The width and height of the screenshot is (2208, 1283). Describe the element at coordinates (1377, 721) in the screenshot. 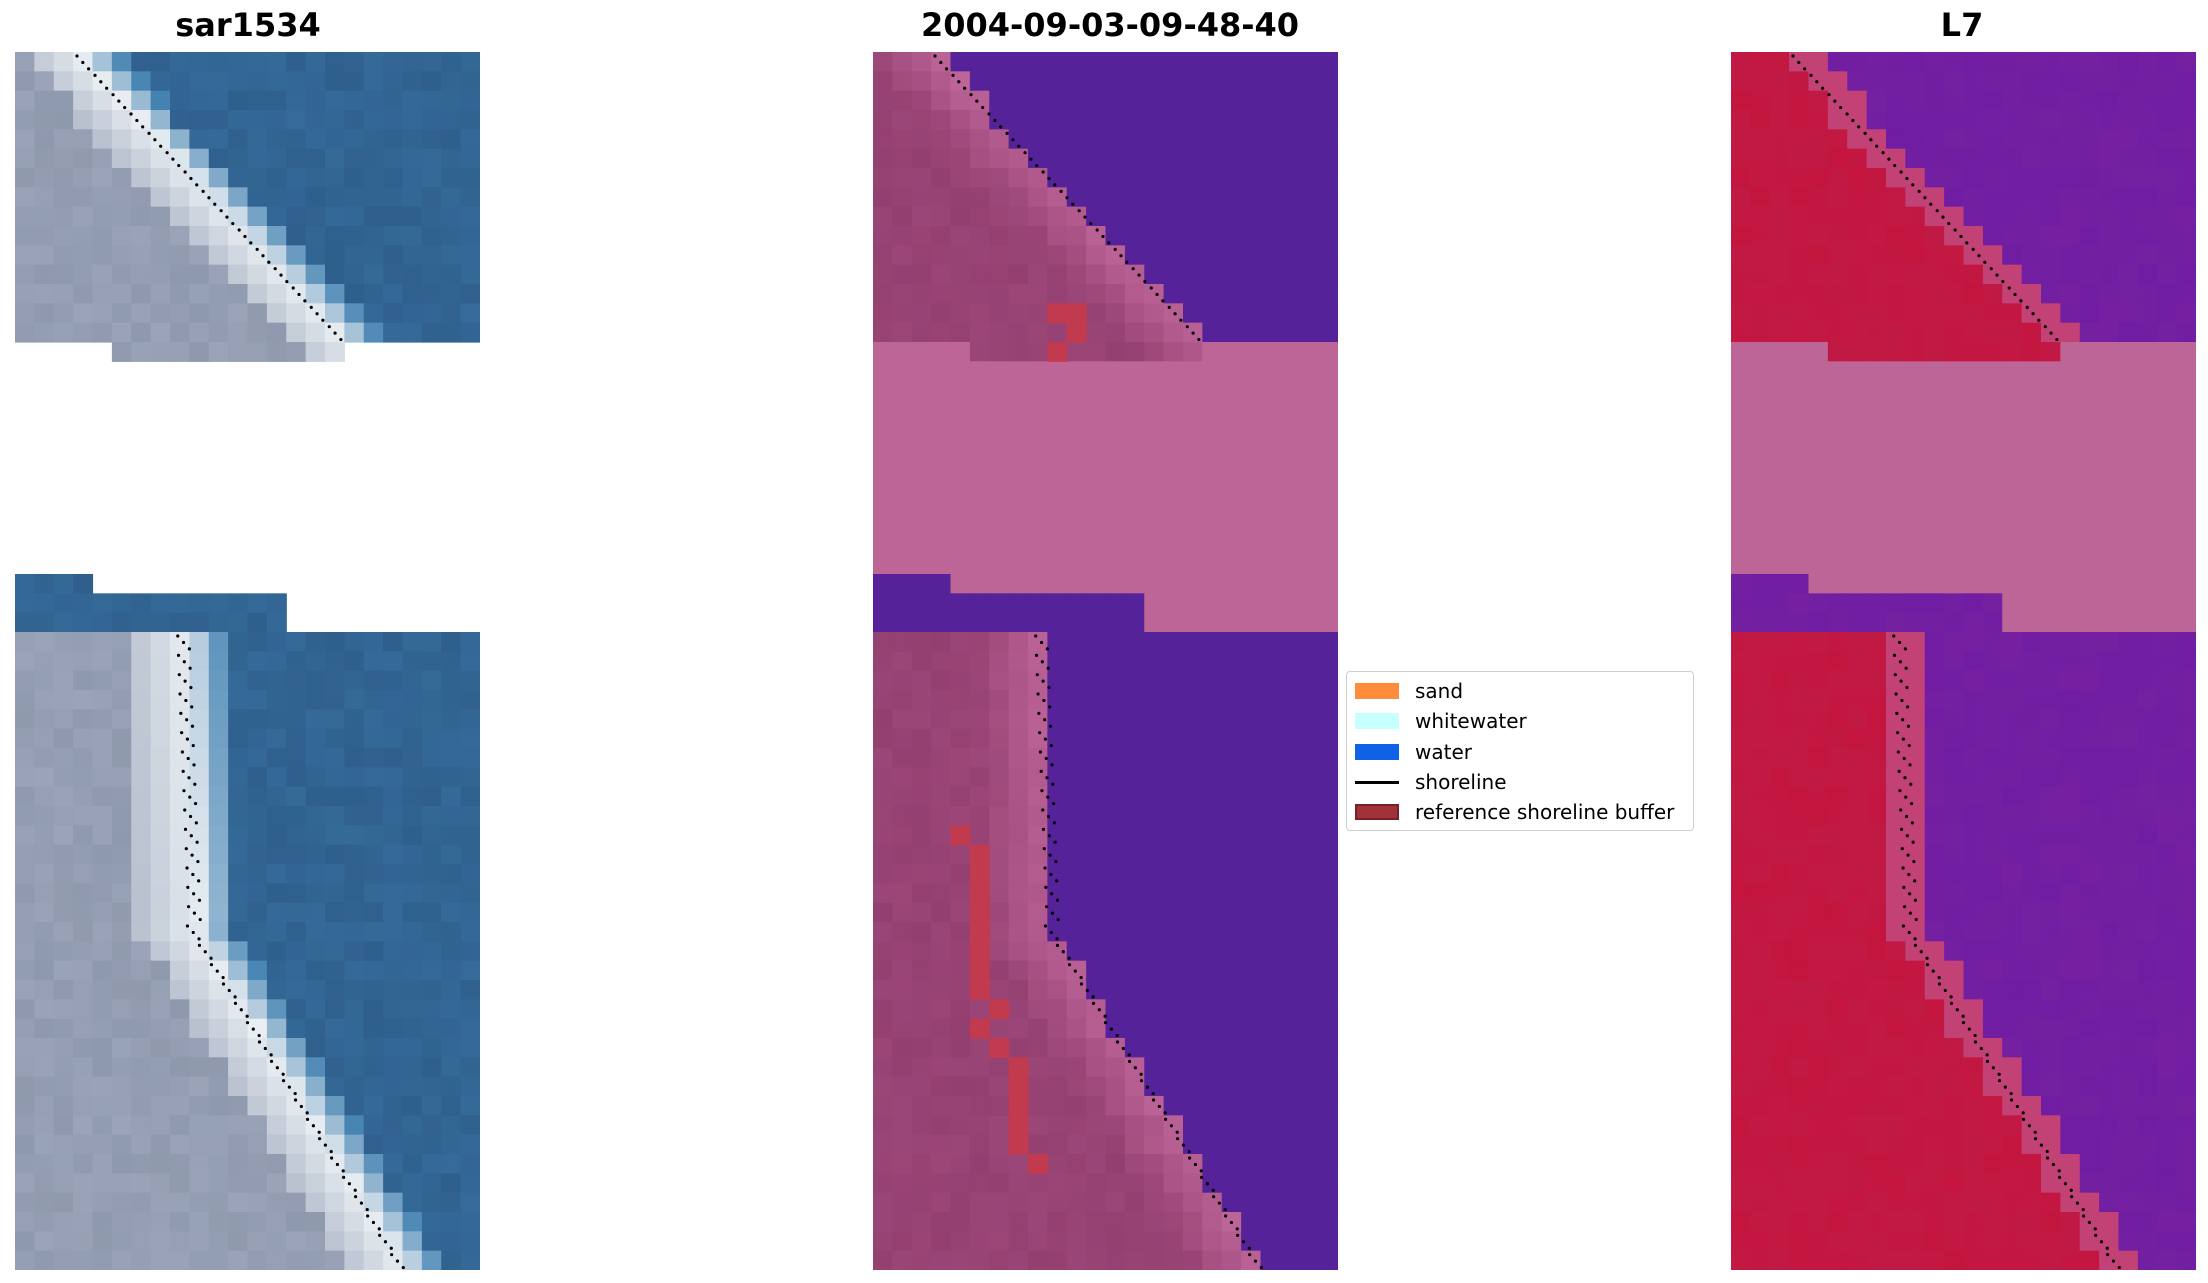

I see `legend-swatch-whitewater` at that location.